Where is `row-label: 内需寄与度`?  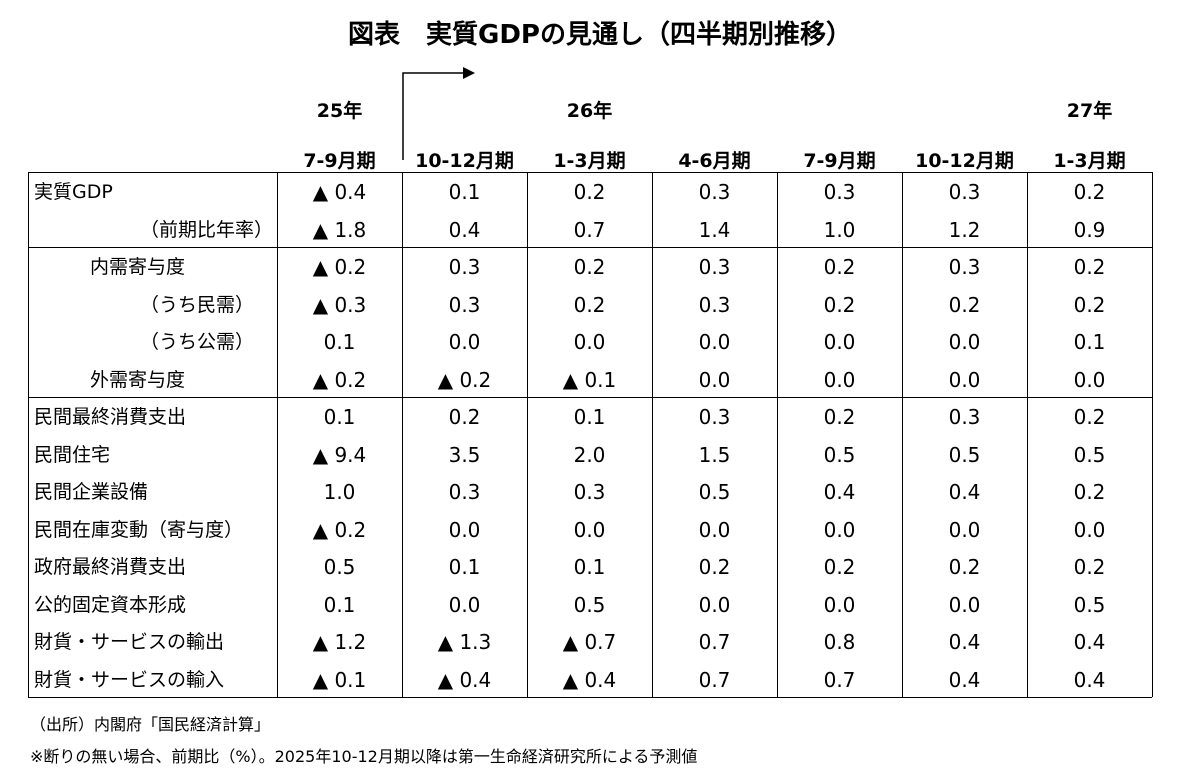
row-label: 内需寄与度 is located at coordinates (138, 267).